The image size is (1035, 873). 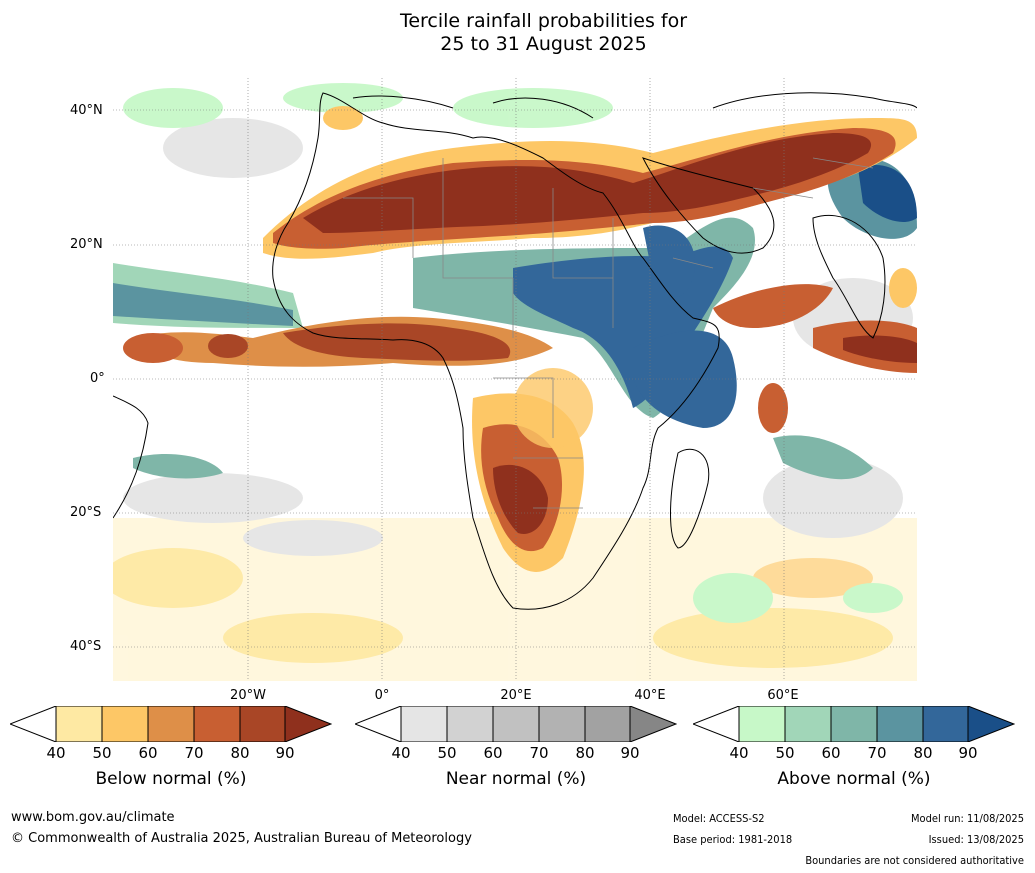 I want to click on near-tick-90: 90, so click(x=630, y=753).